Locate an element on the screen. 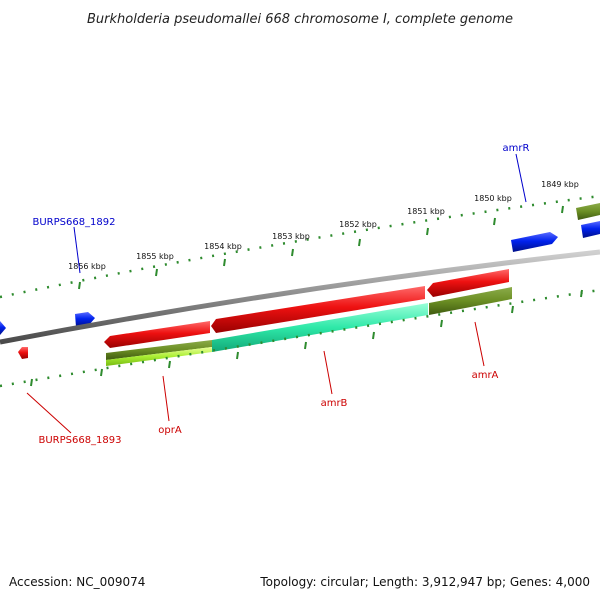  lime-feature-opra is located at coordinates (159, 356).